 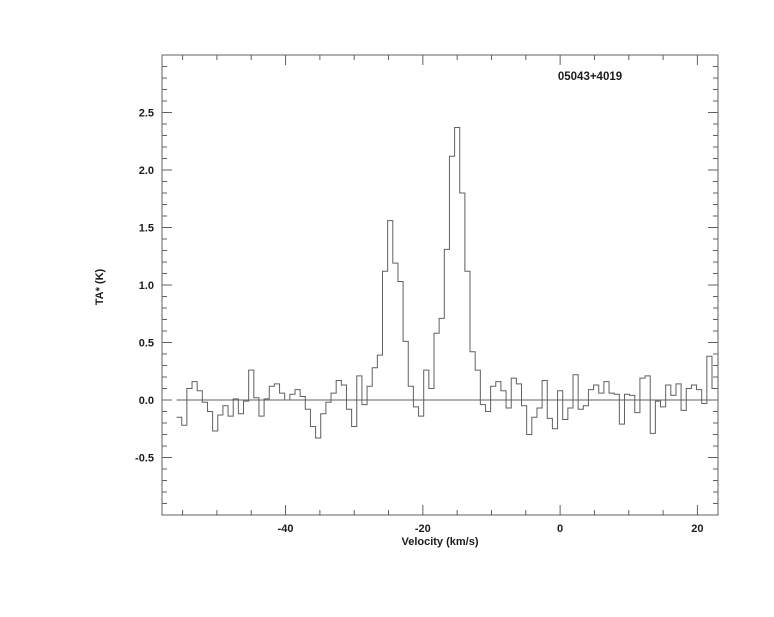 I want to click on x-tick-label: -40, so click(x=286, y=529).